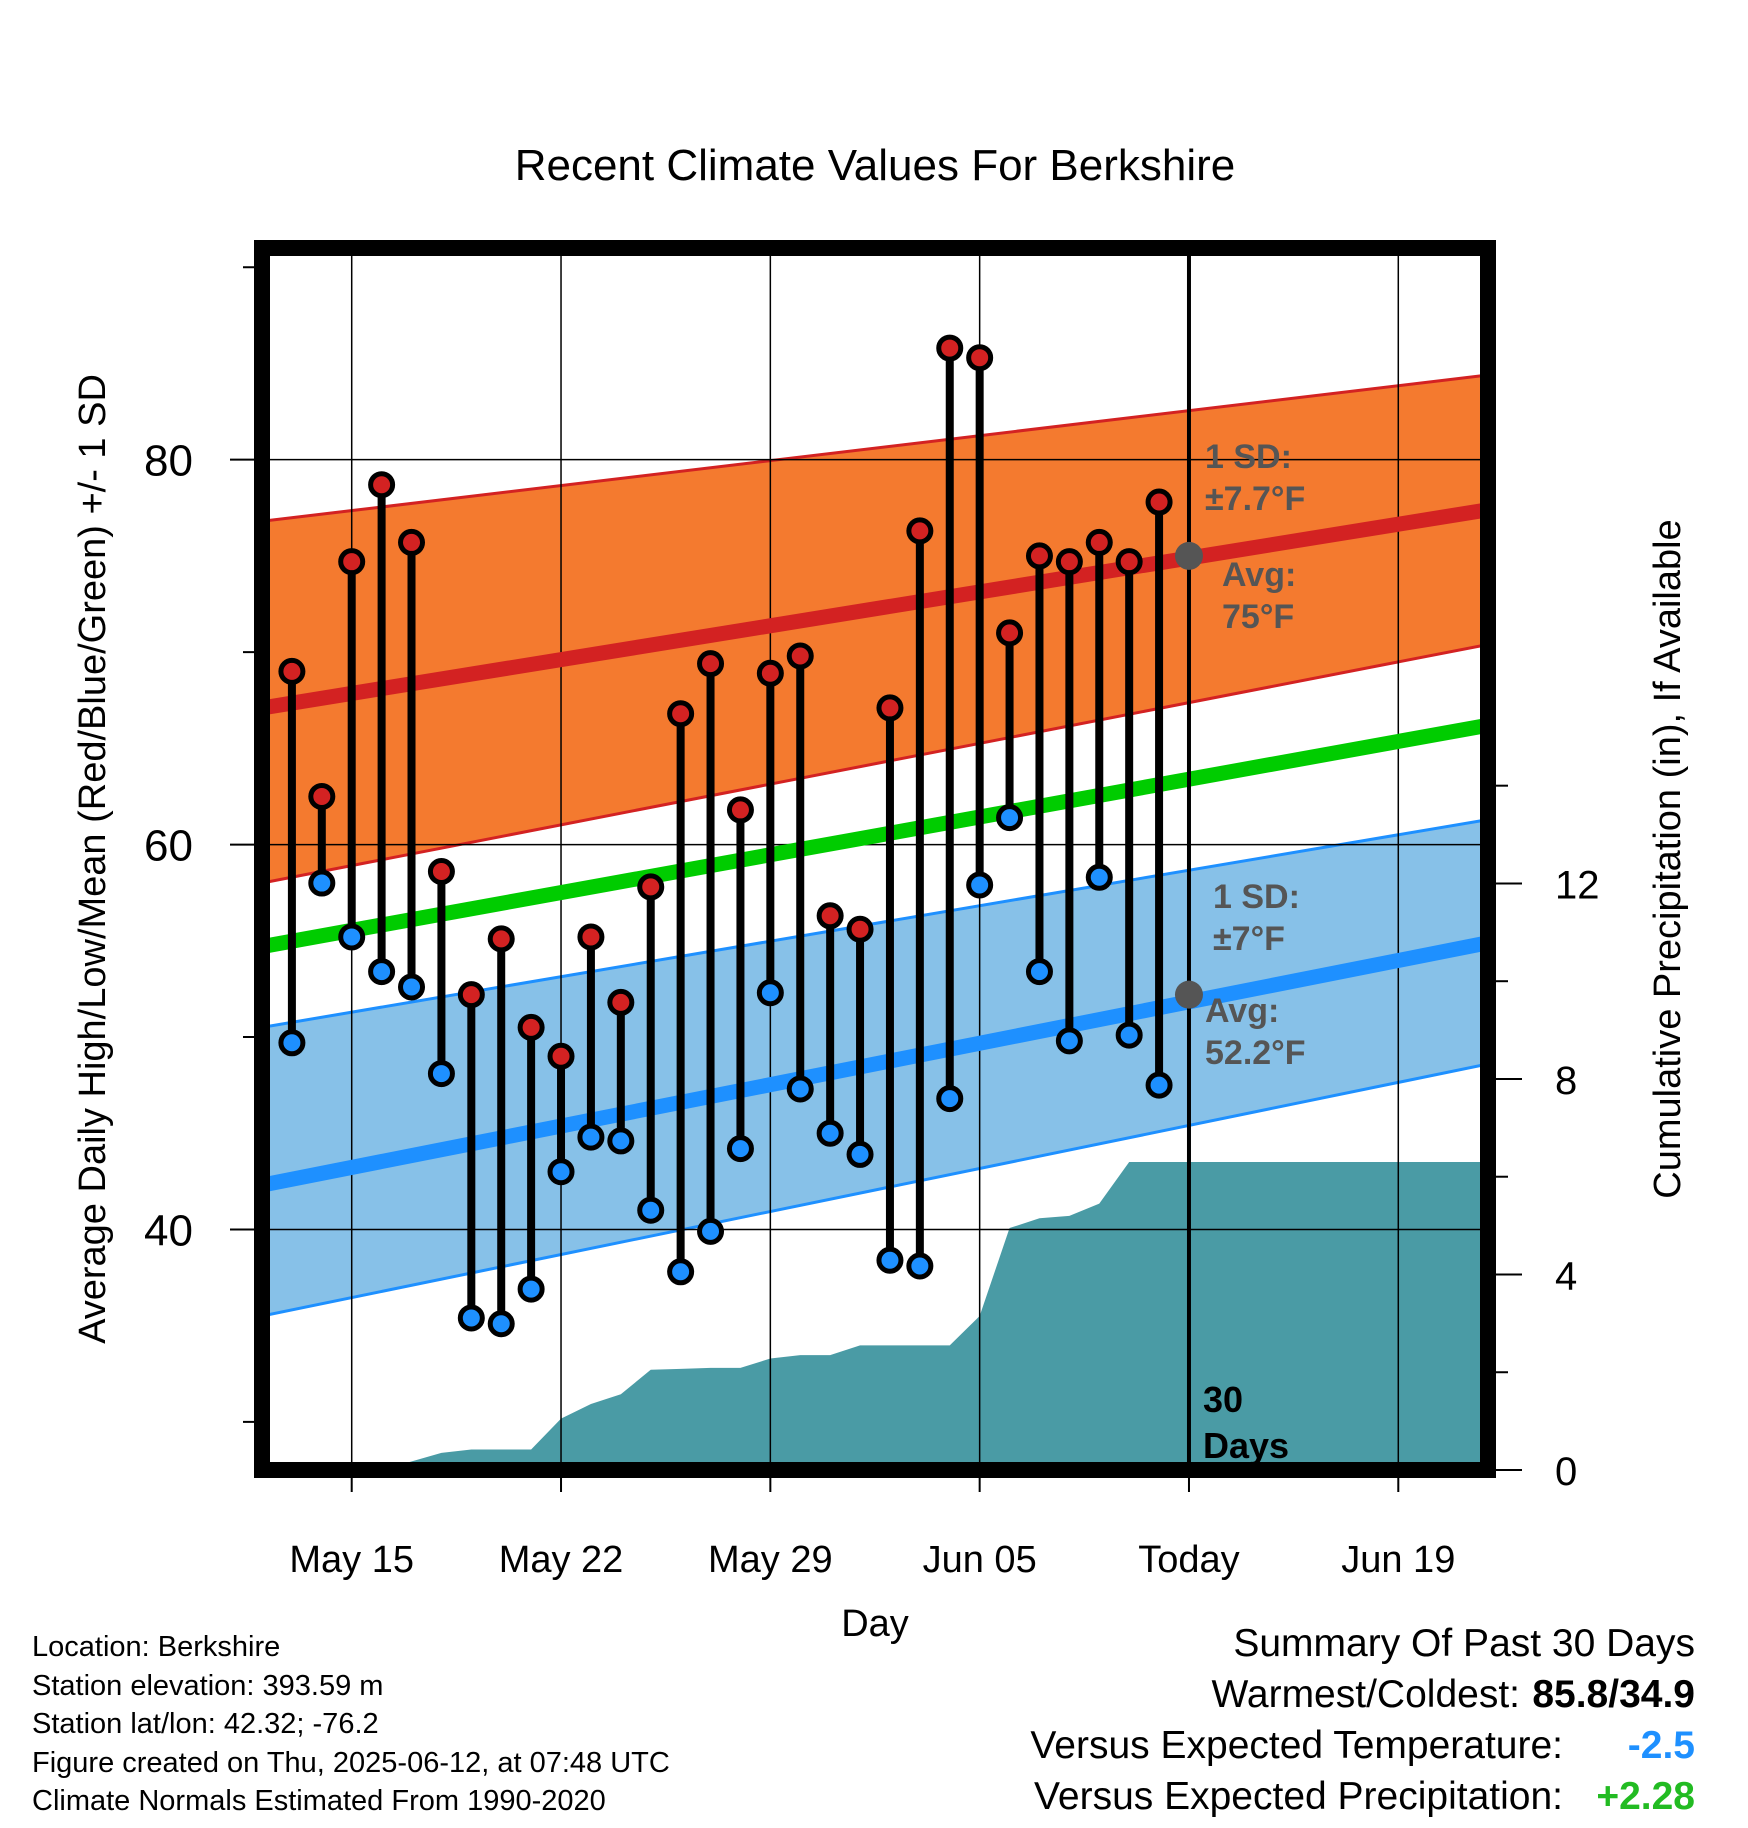  What do you see at coordinates (208, 1685) in the screenshot?
I see `elevation-text: Station elevation: 393.59 m` at bounding box center [208, 1685].